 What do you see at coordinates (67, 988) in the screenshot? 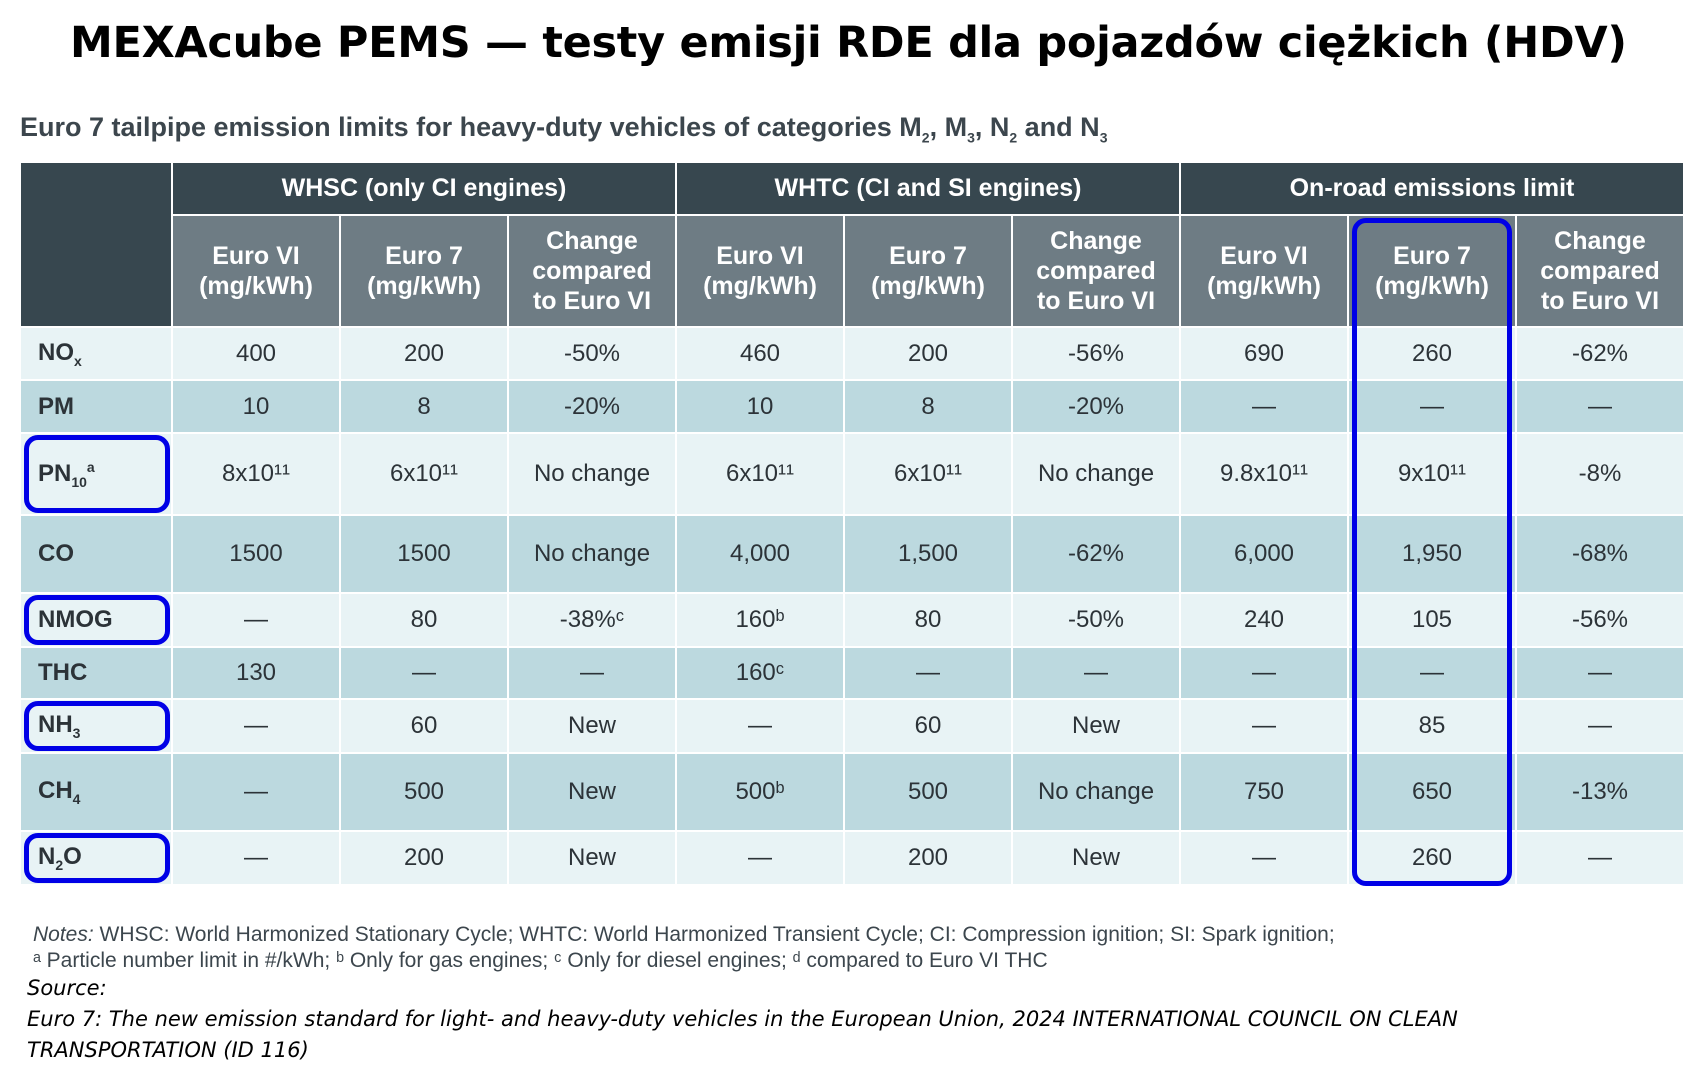
I see `source-label: Source:` at bounding box center [67, 988].